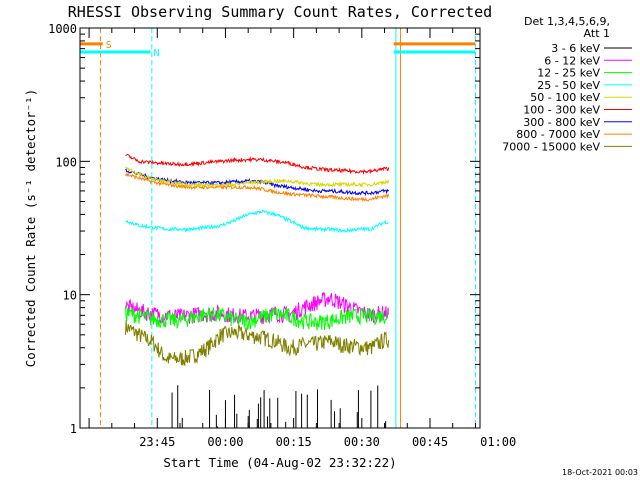 Image resolution: width=640 pixels, height=480 pixels. Describe the element at coordinates (567, 21) in the screenshot. I see `legend-header-0: Det 1,3,4,5,6,9,` at that location.